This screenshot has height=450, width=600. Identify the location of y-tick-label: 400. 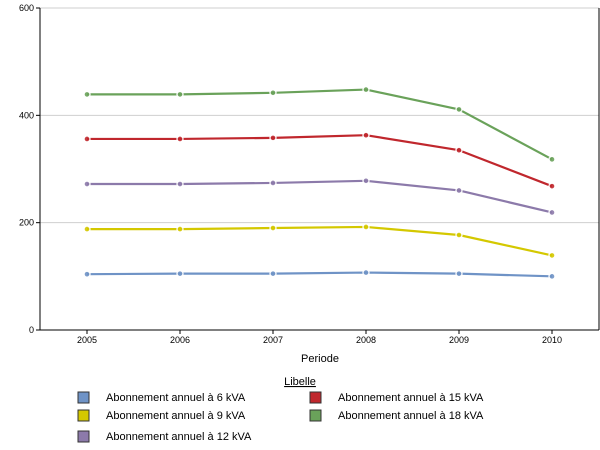
(26, 115).